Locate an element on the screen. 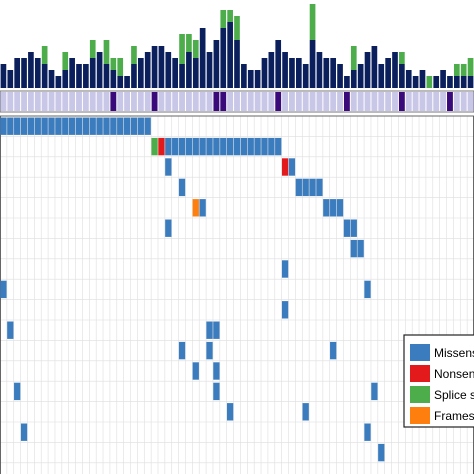 The height and width of the screenshot is (474, 474). legend-swatch-frameshift is located at coordinates (420, 415).